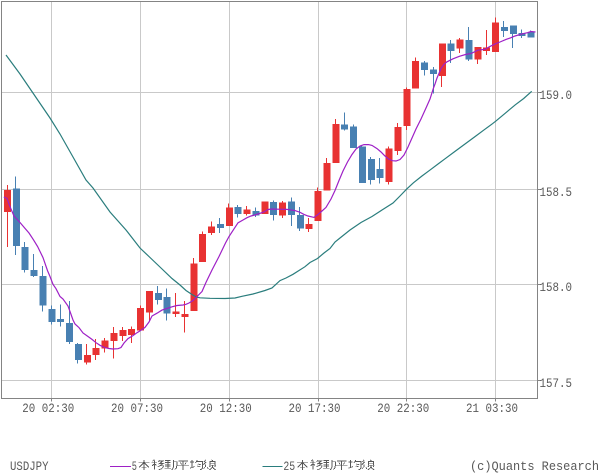 Image resolution: width=600 pixels, height=475 pixels. What do you see at coordinates (134, 466) in the screenshot?
I see `svg-text: 5` at bounding box center [134, 466].